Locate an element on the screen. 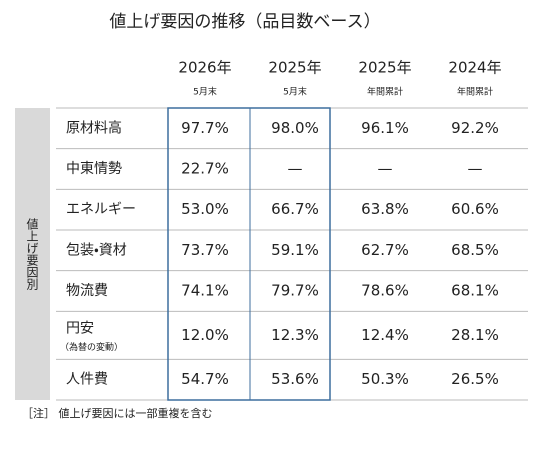  cell-value: 60.6% is located at coordinates (475, 209).